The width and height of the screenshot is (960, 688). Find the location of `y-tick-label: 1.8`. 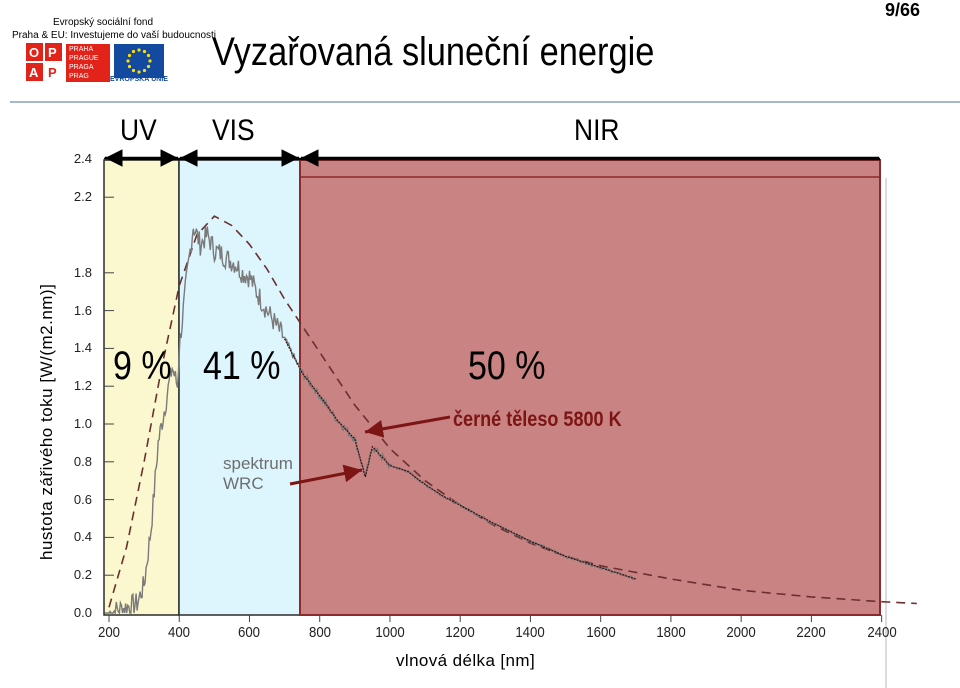

y-tick-label: 1.8 is located at coordinates (82, 272).